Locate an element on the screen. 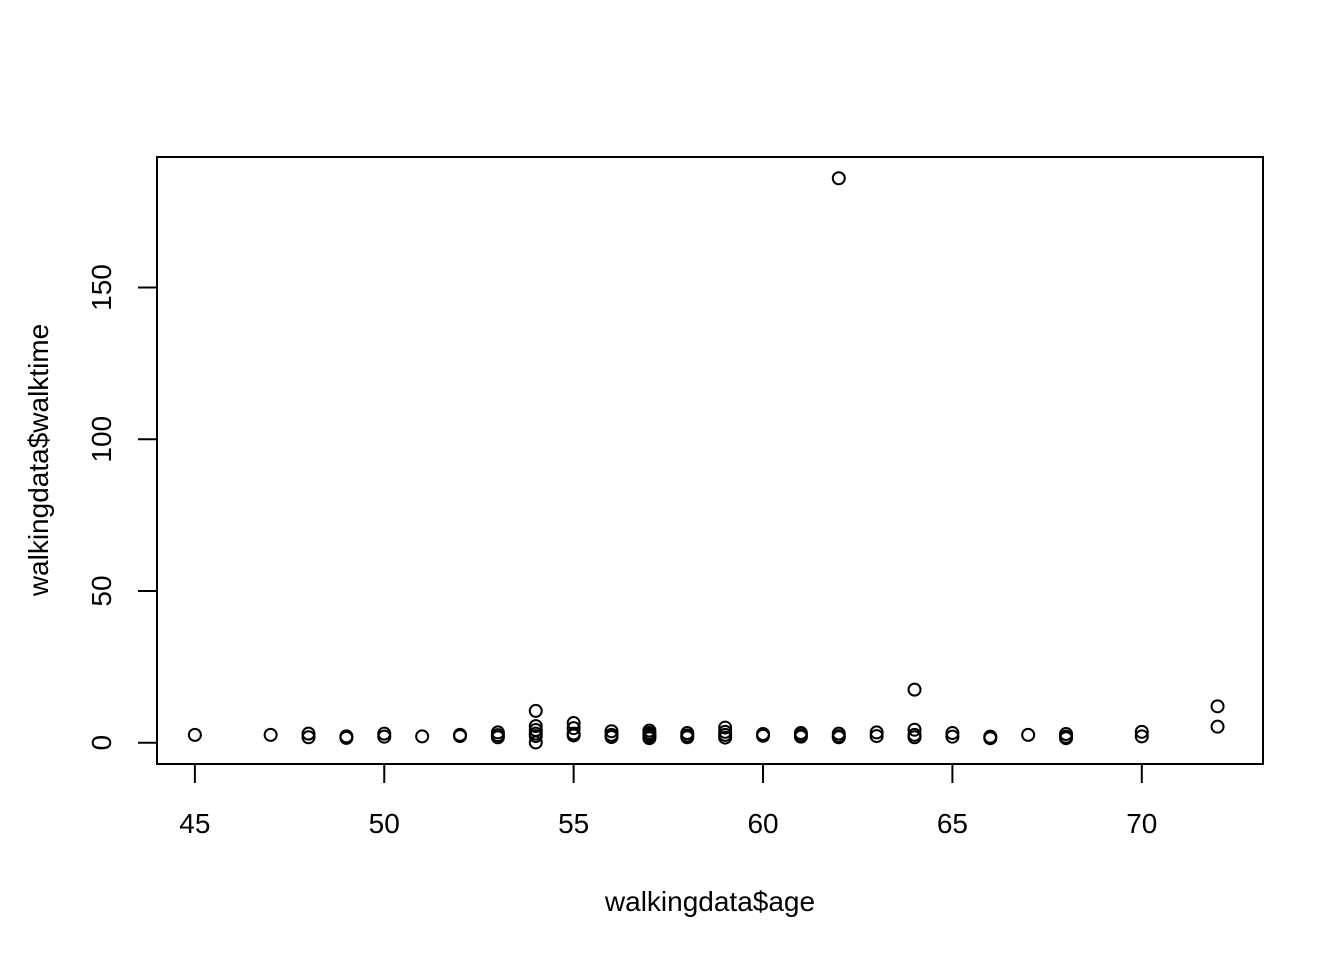  y-tick-label: 50 is located at coordinates (101, 590).